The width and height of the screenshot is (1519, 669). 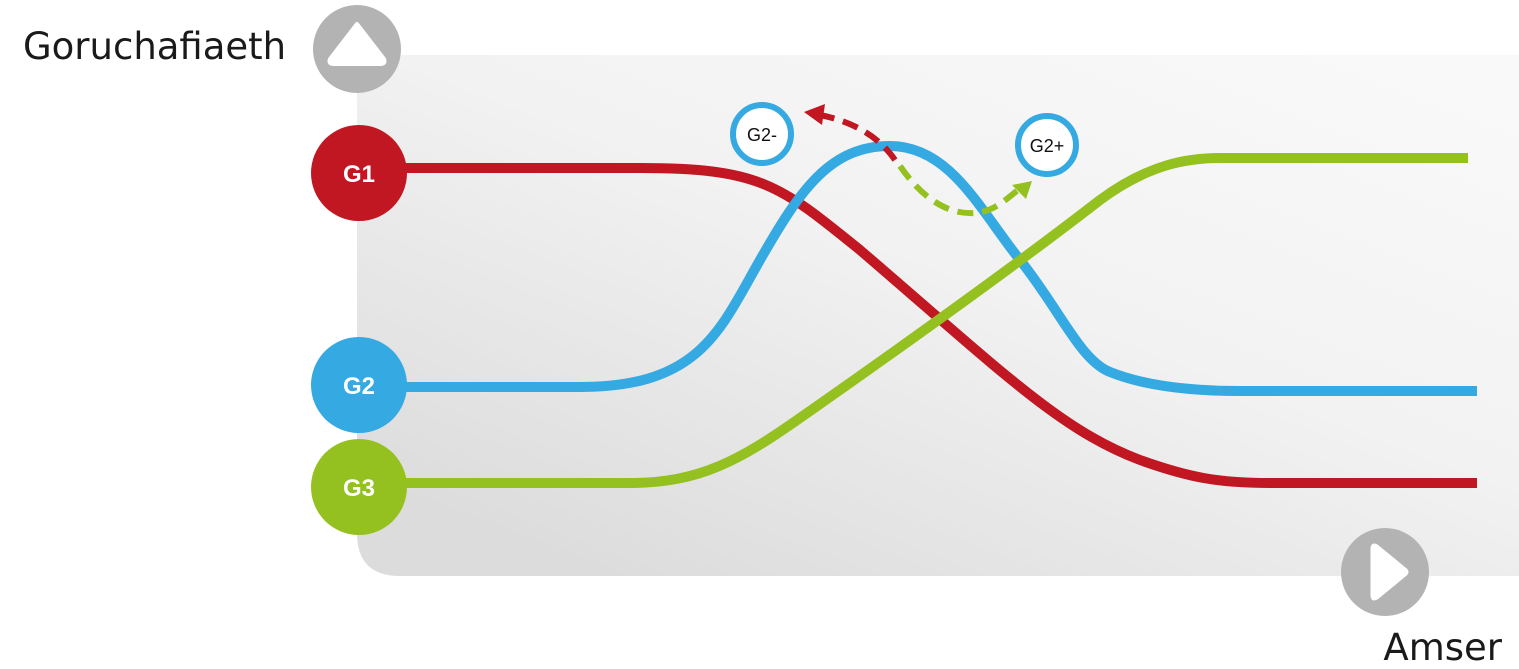 What do you see at coordinates (357, 44) in the screenshot?
I see `triangle-up-icon` at bounding box center [357, 44].